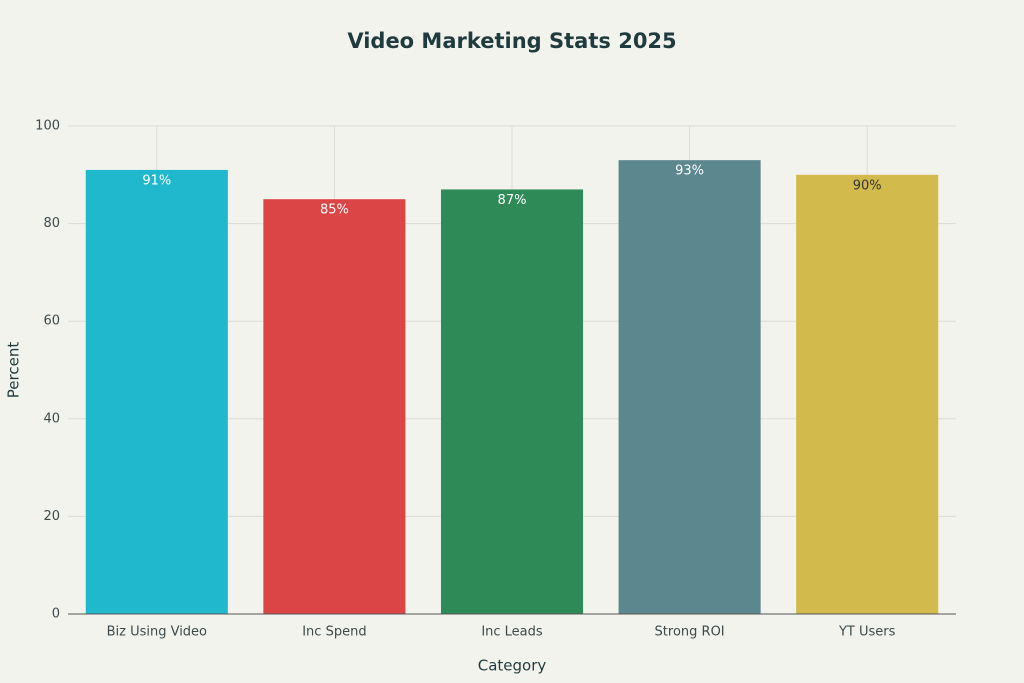 This screenshot has height=683, width=1024. Describe the element at coordinates (51, 223) in the screenshot. I see `y-tick-label: 80` at that location.